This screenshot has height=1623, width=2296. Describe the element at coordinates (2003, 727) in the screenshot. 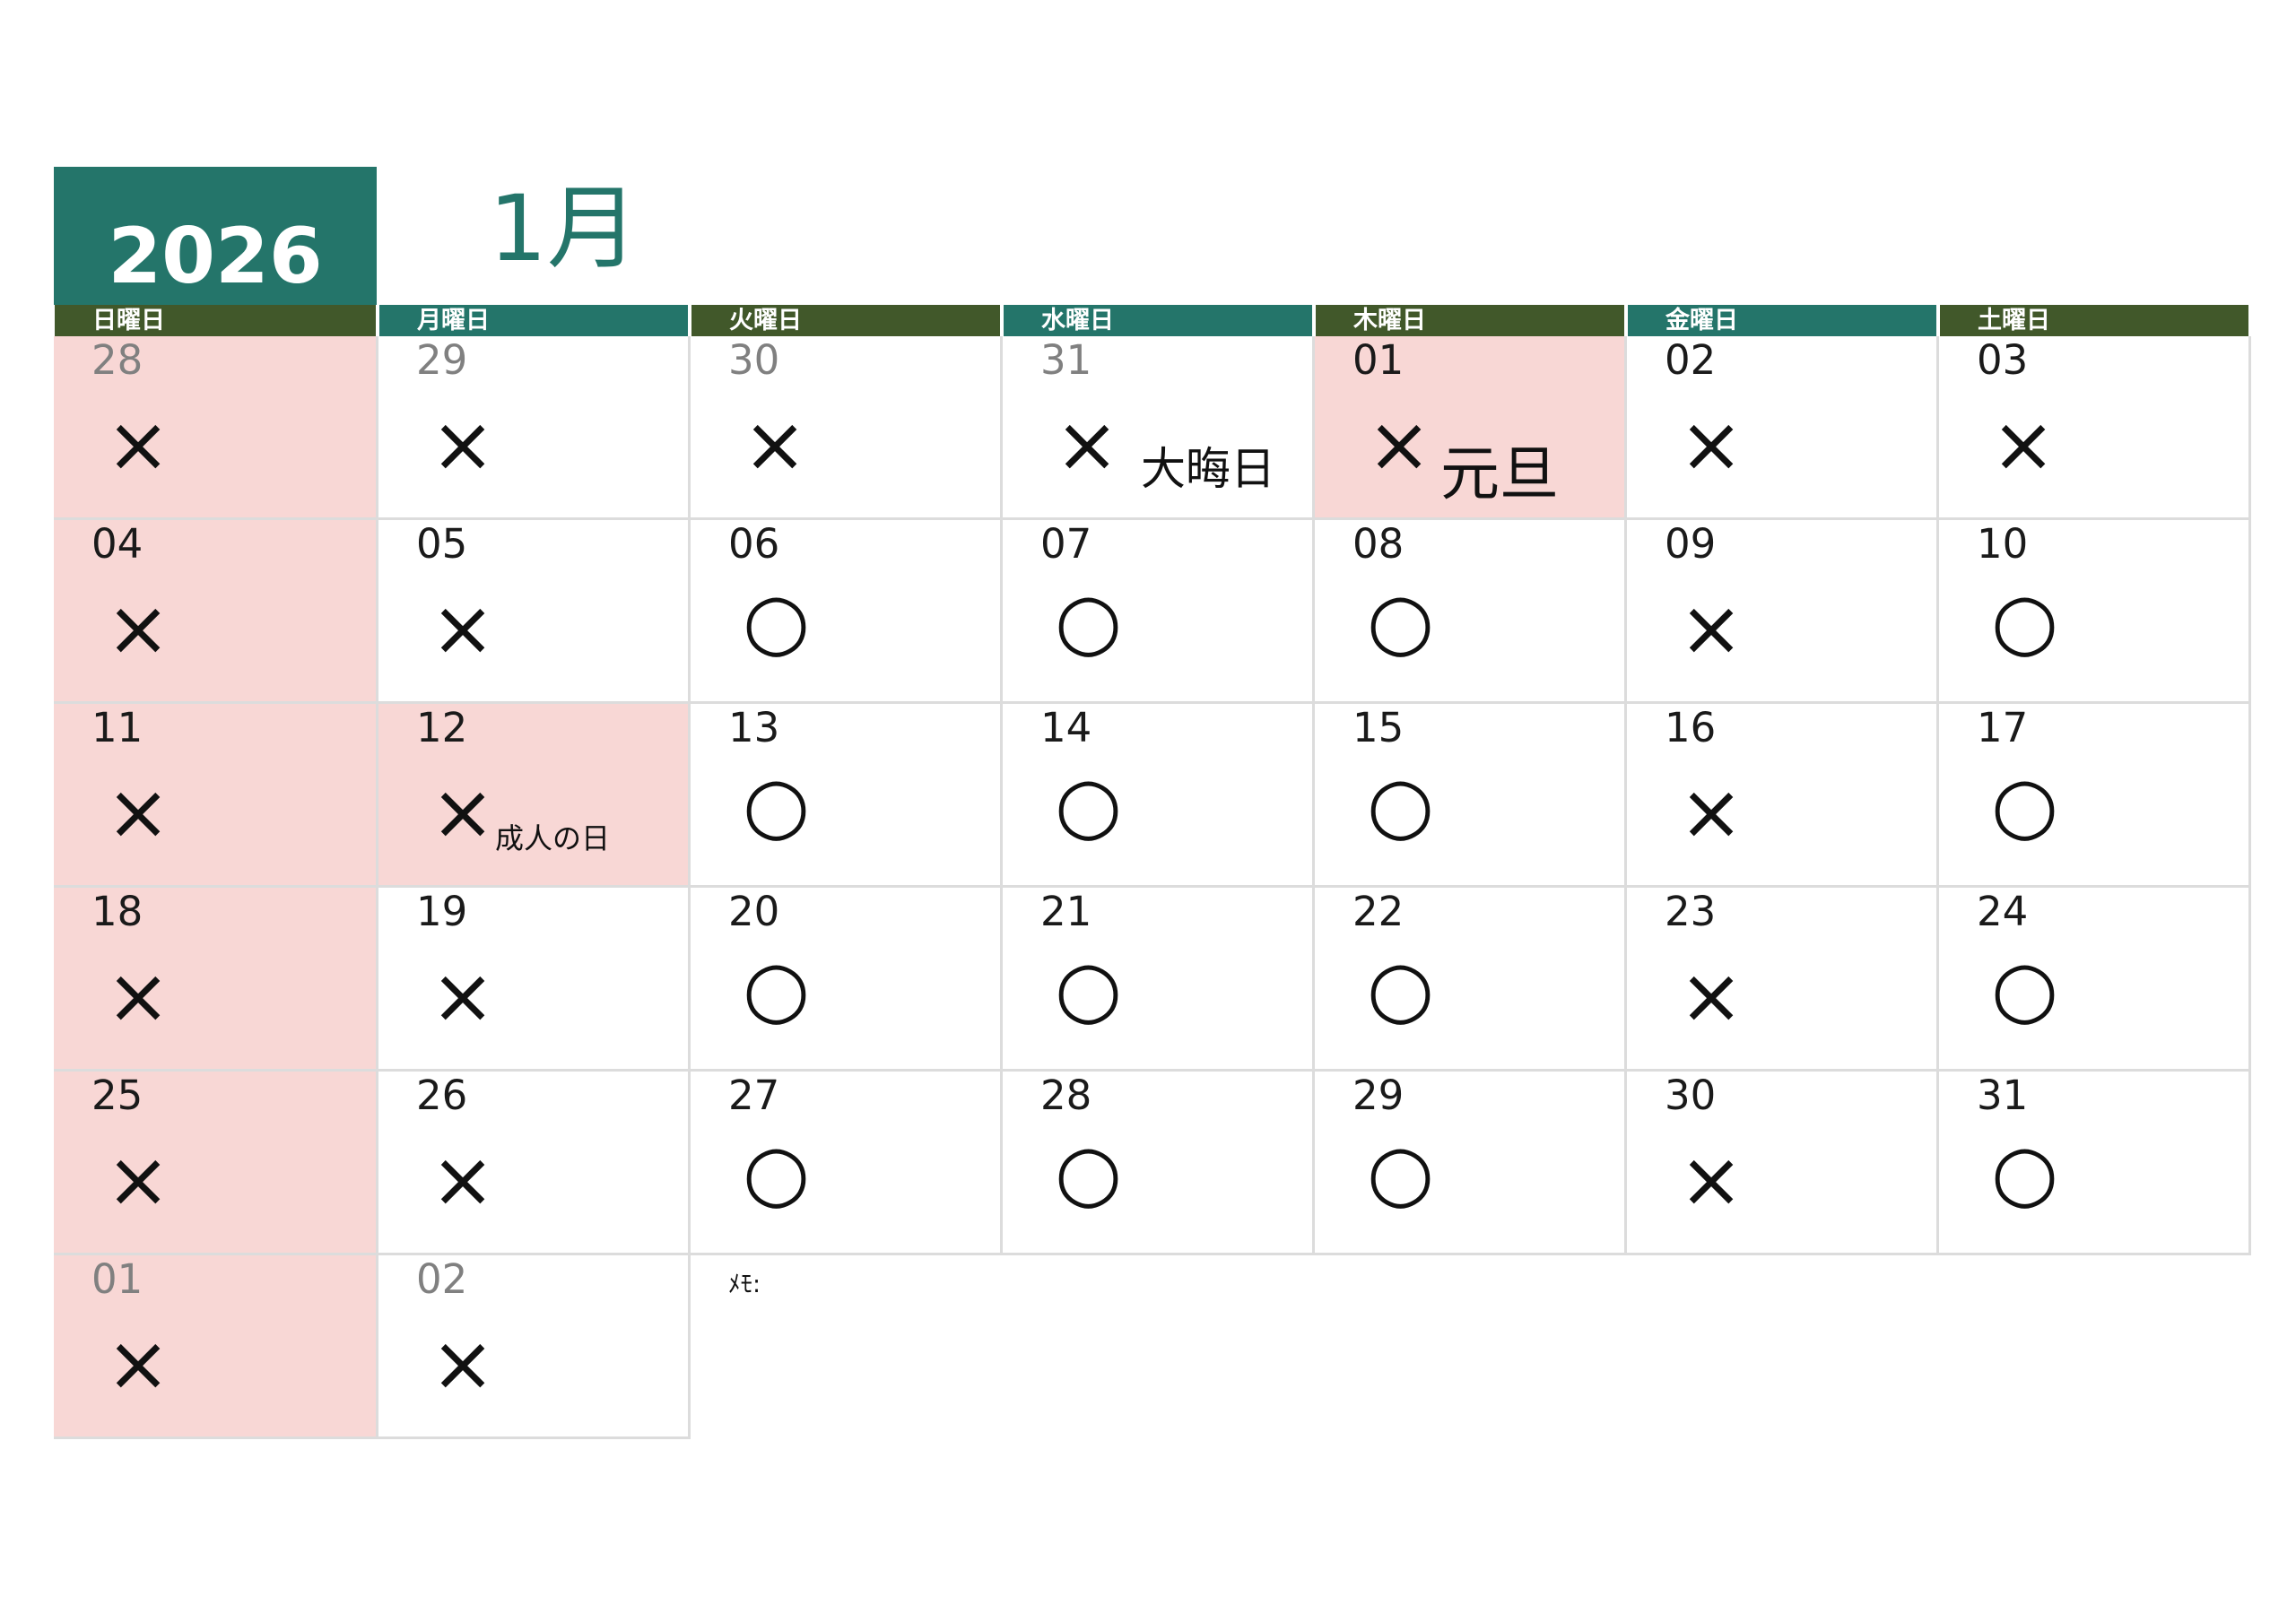

I see `day-number: 17` at that location.